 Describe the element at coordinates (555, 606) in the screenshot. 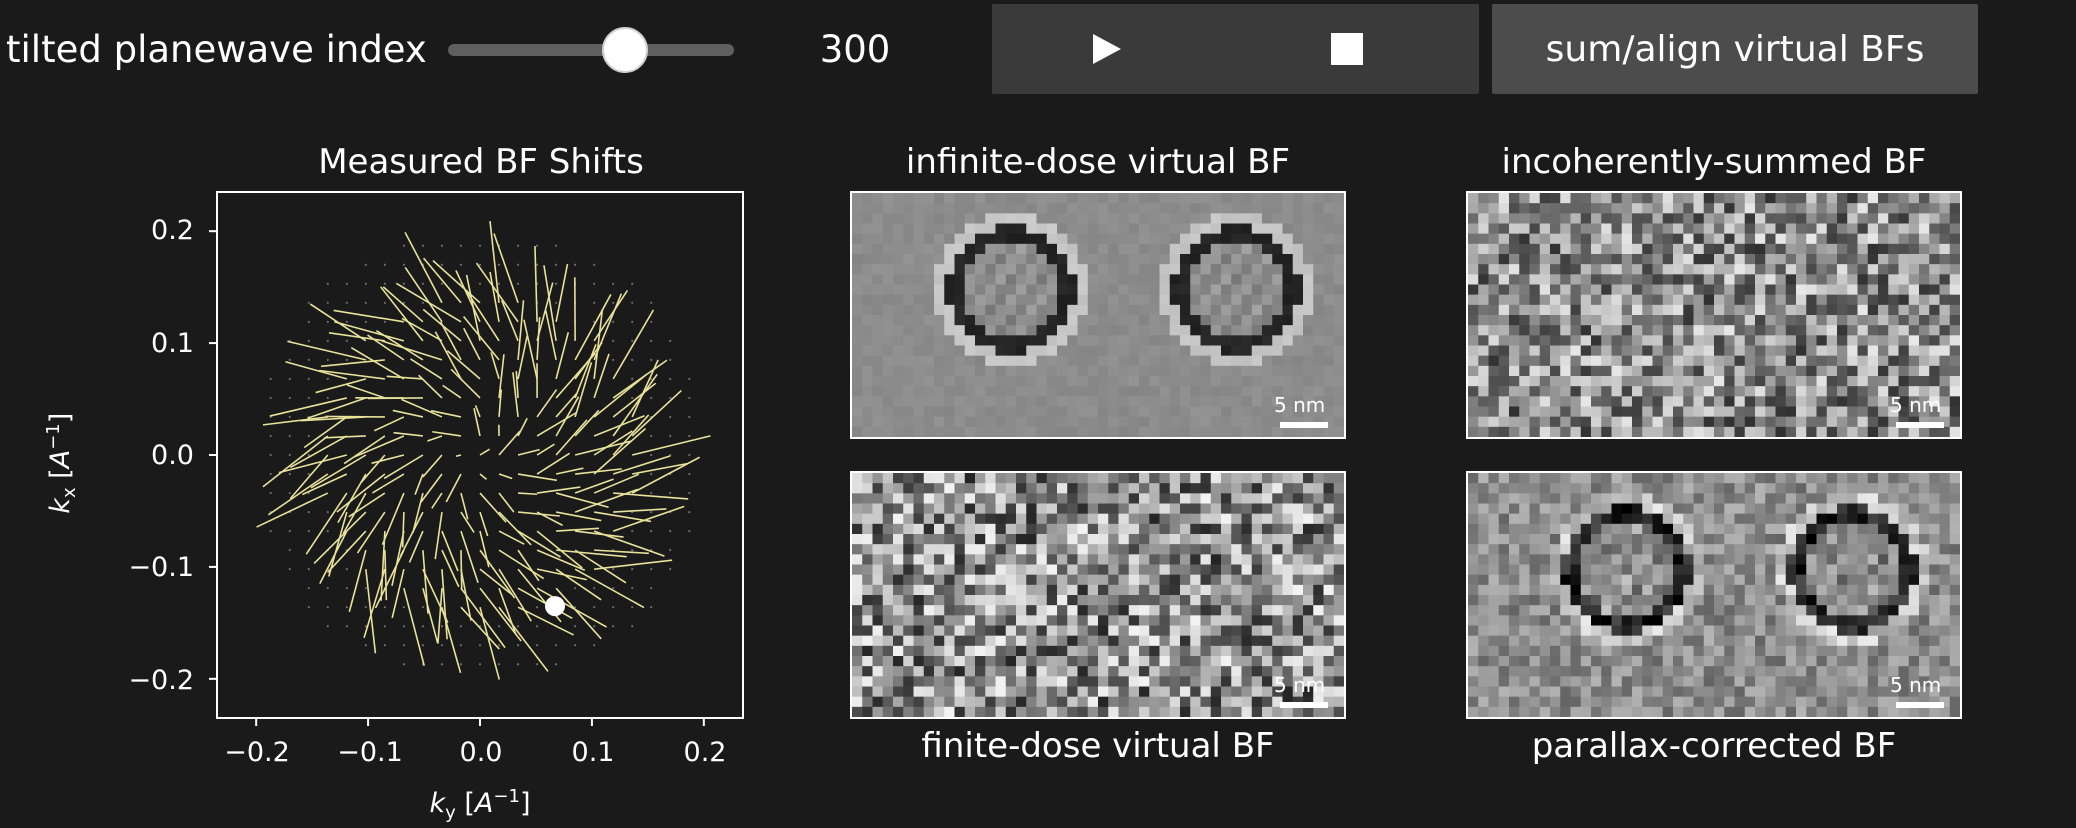

I see `selected-beam-marker` at that location.